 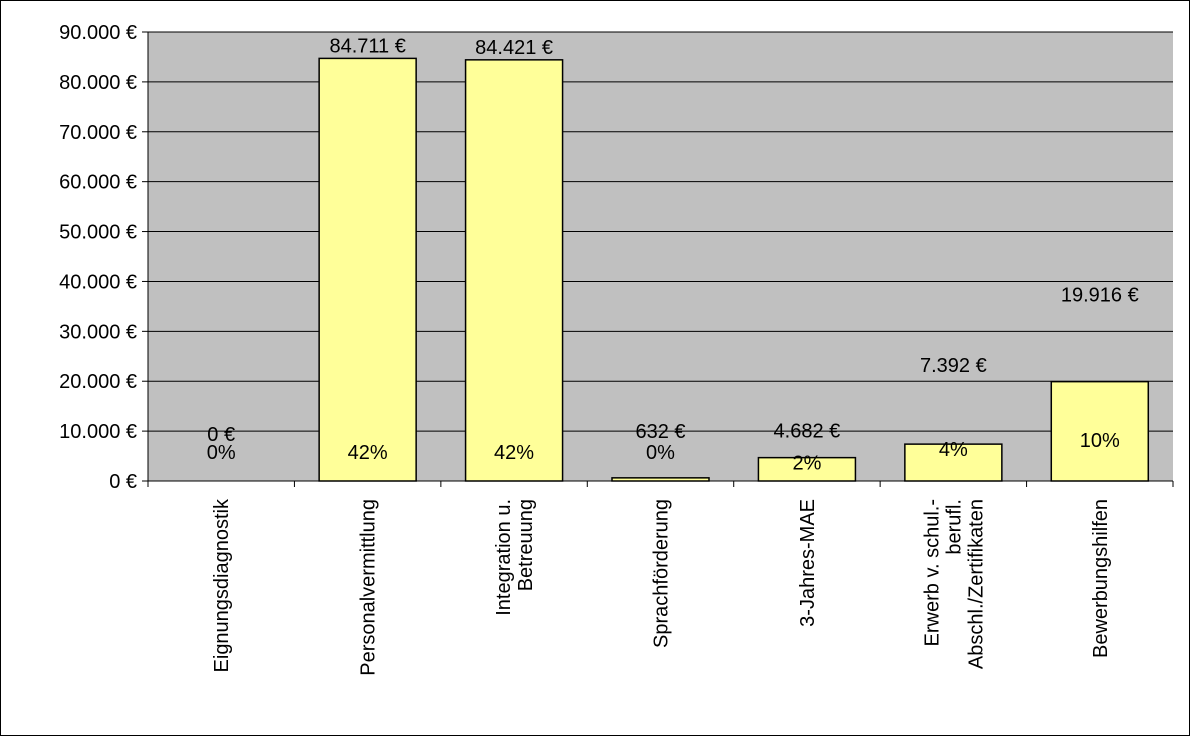 What do you see at coordinates (98, 332) in the screenshot?
I see `y-tick-label: 30.000 €` at bounding box center [98, 332].